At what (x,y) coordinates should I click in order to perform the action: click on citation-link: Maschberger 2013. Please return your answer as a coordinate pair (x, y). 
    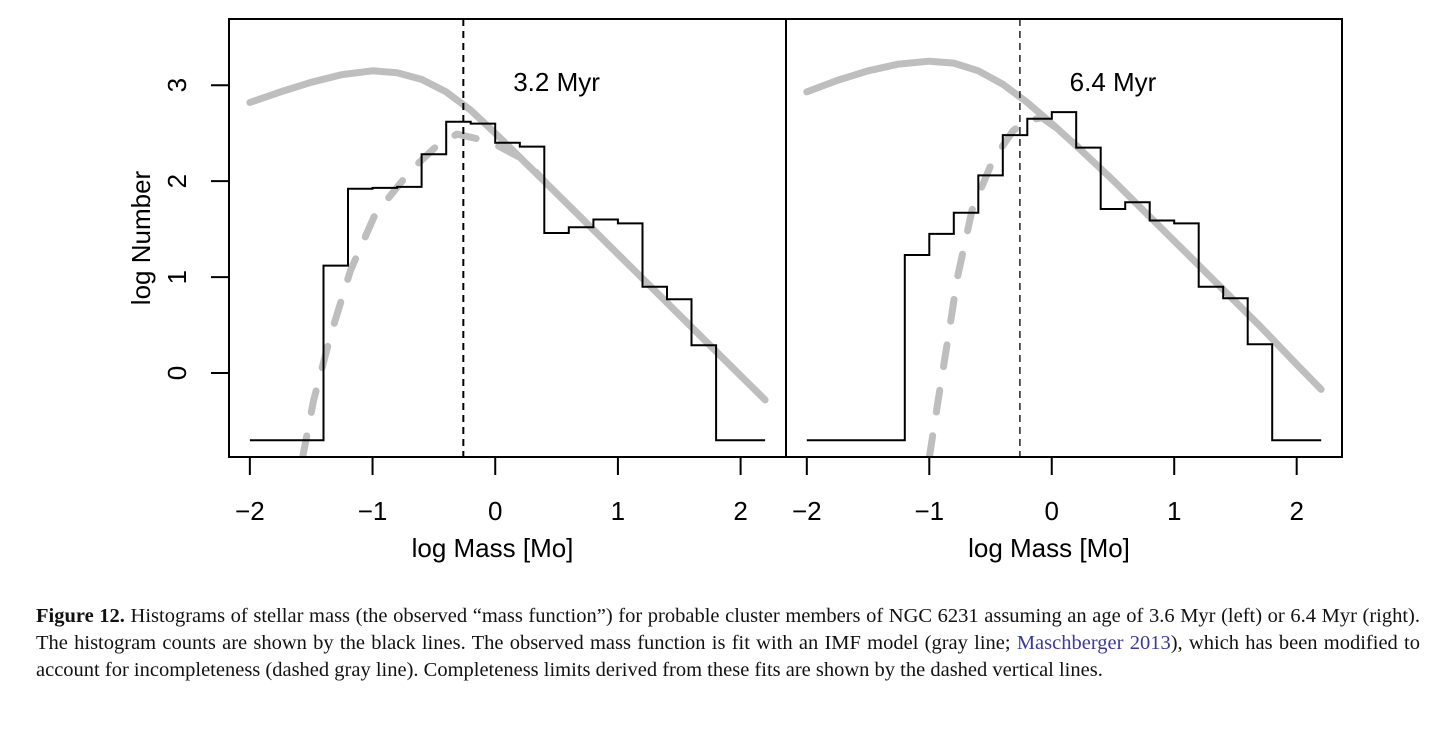
    Looking at the image, I should click on (1093, 643).